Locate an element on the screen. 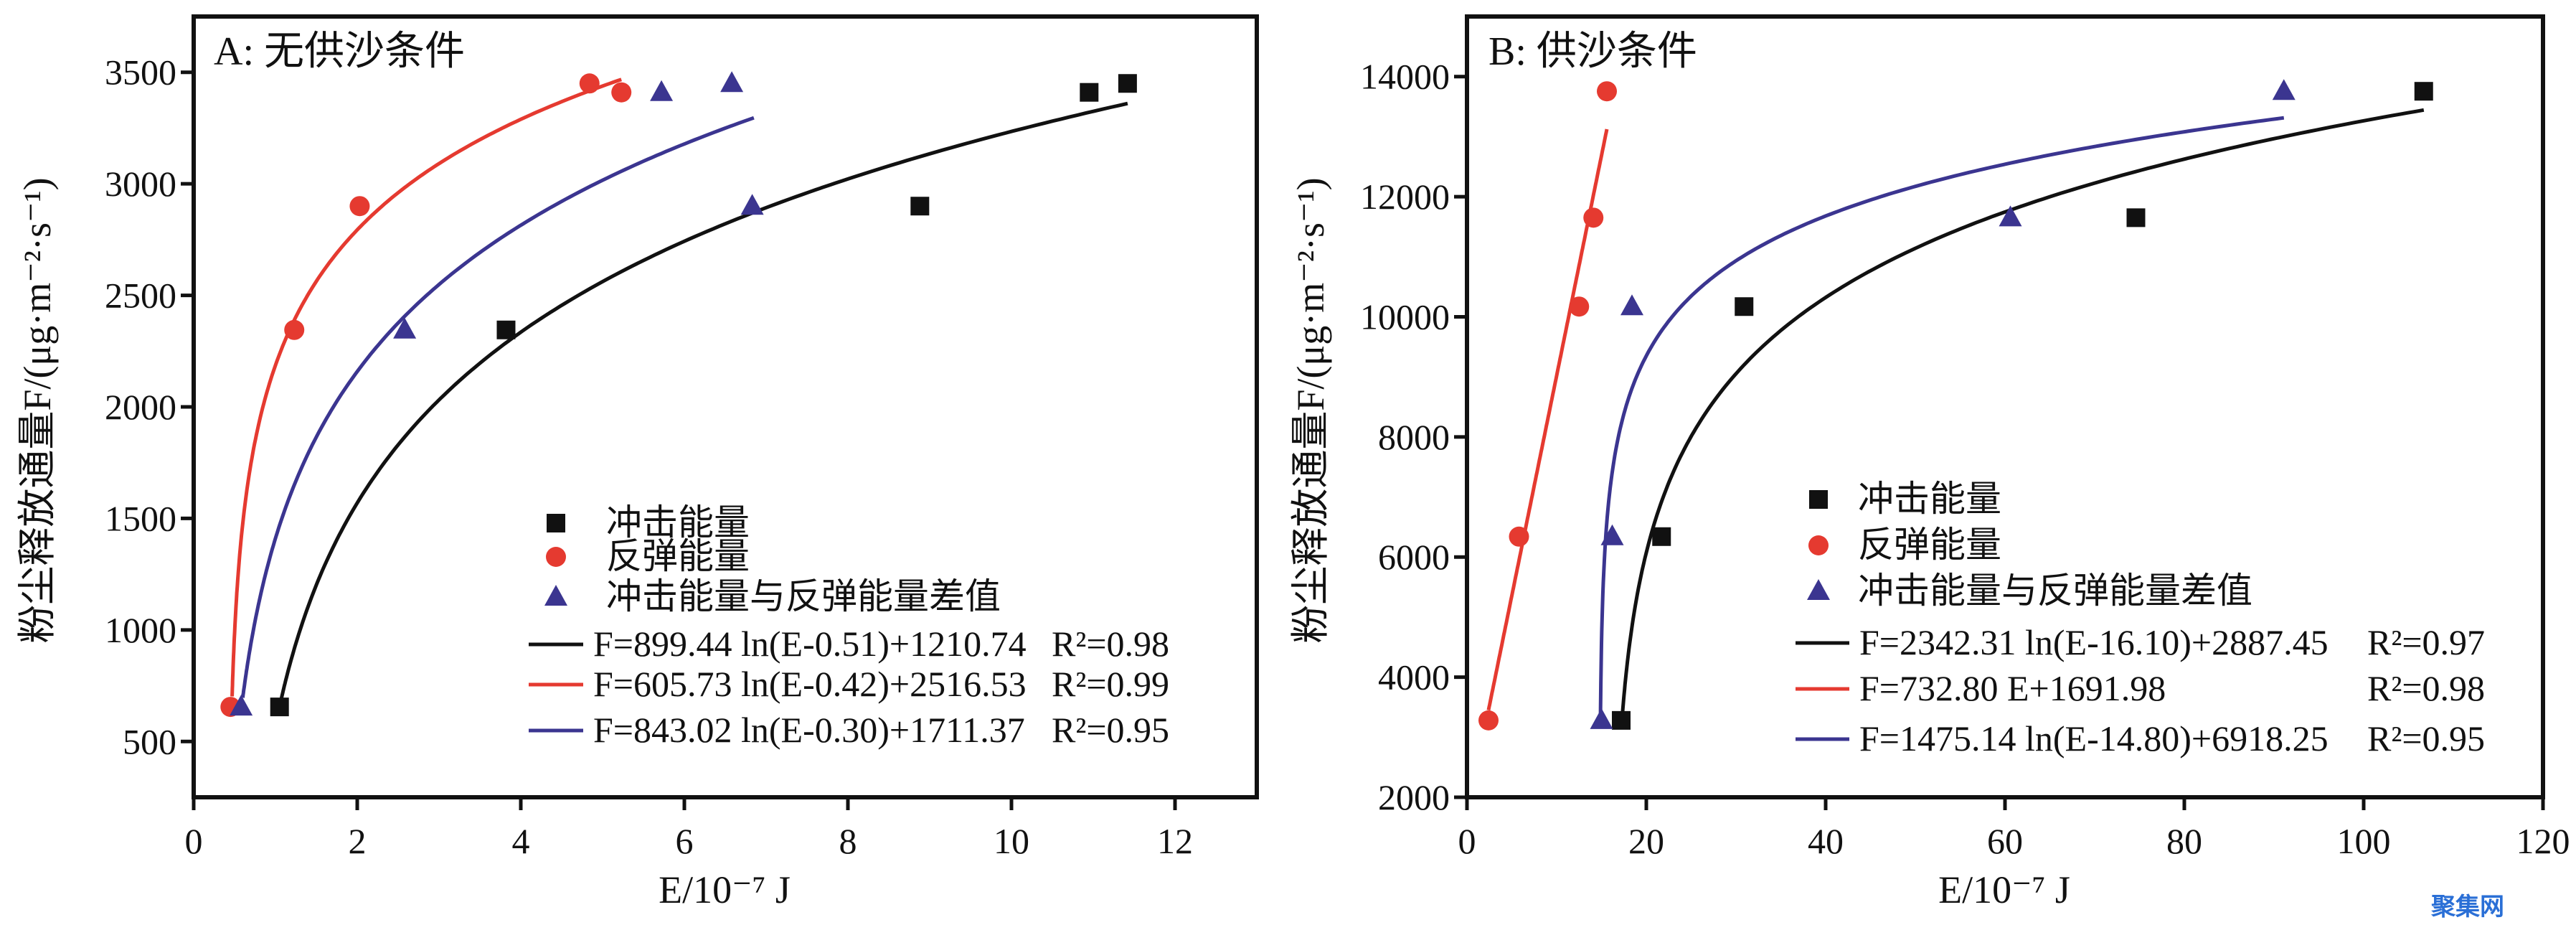 The height and width of the screenshot is (925, 2576). watermark: 聚集网 is located at coordinates (2467, 907).